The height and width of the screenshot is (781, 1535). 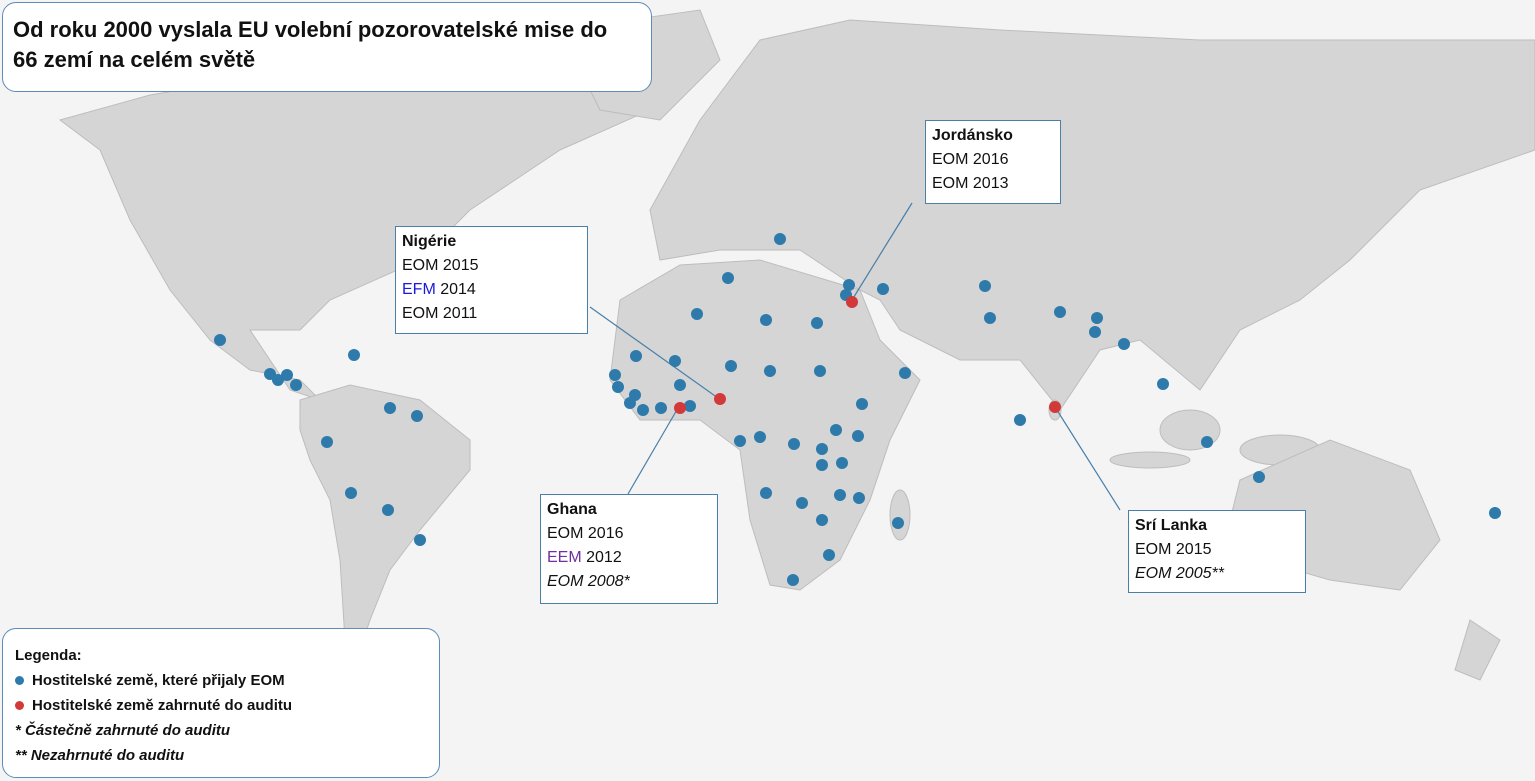 I want to click on mission-year: 2005**, so click(x=1199, y=573).